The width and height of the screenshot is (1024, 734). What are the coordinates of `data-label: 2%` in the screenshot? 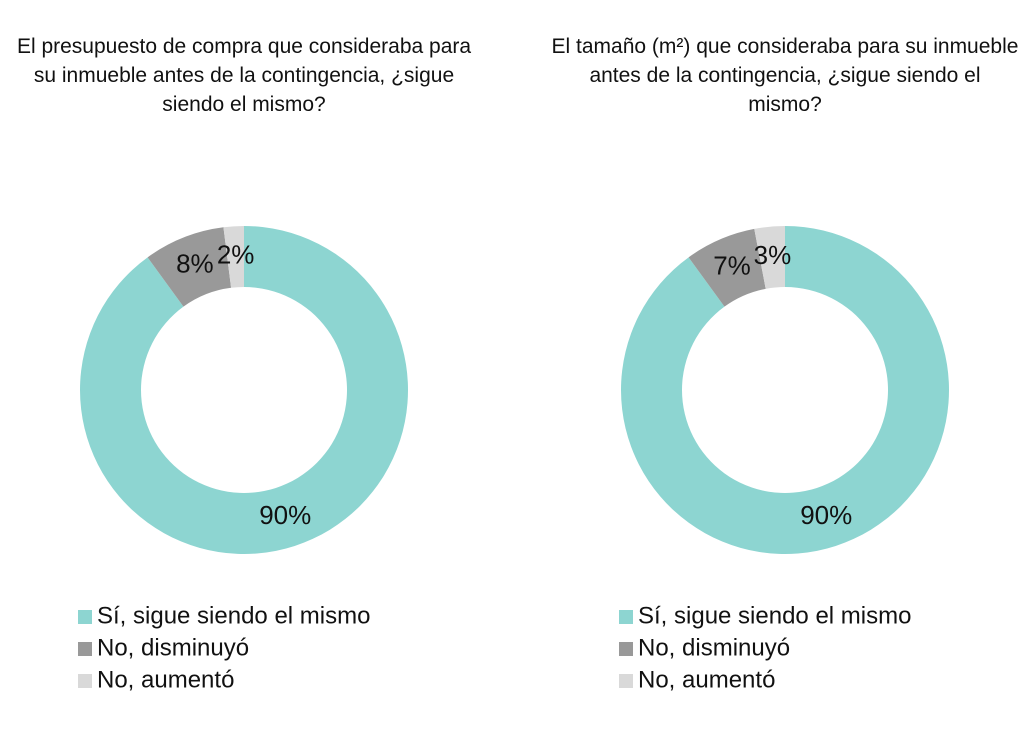 It's located at (236, 255).